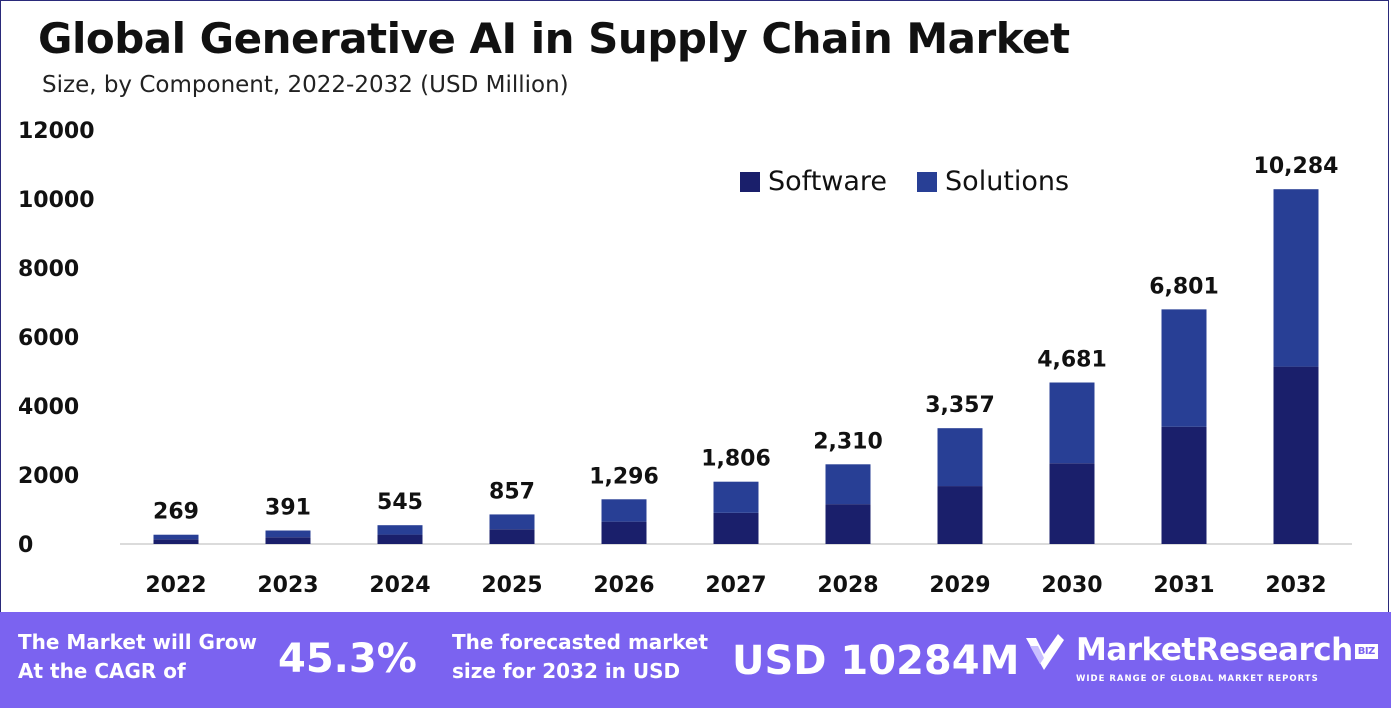  I want to click on checkmark-m-icon, so click(1045, 652).